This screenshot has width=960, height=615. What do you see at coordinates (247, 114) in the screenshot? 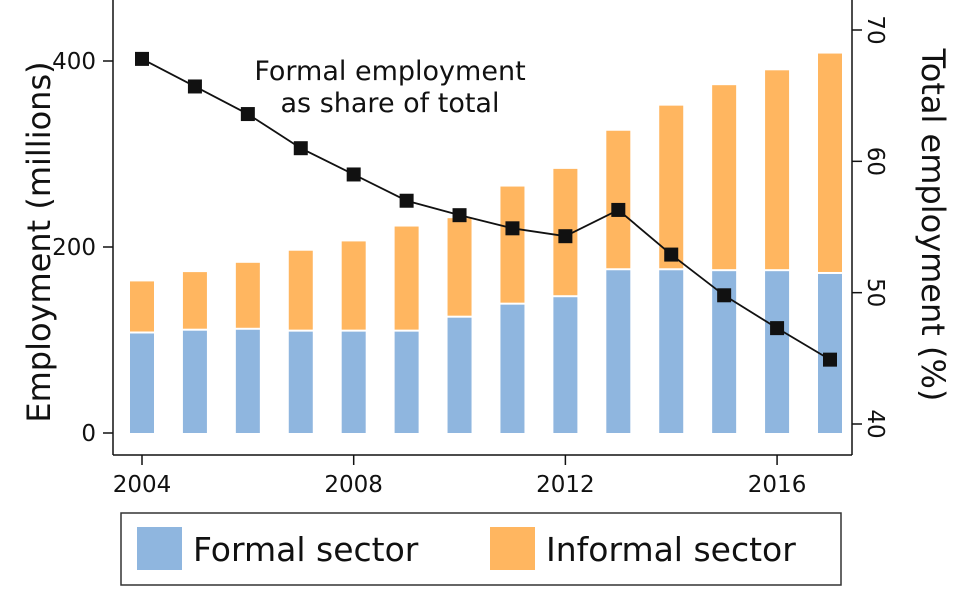
I see `share-marker-2006` at bounding box center [247, 114].